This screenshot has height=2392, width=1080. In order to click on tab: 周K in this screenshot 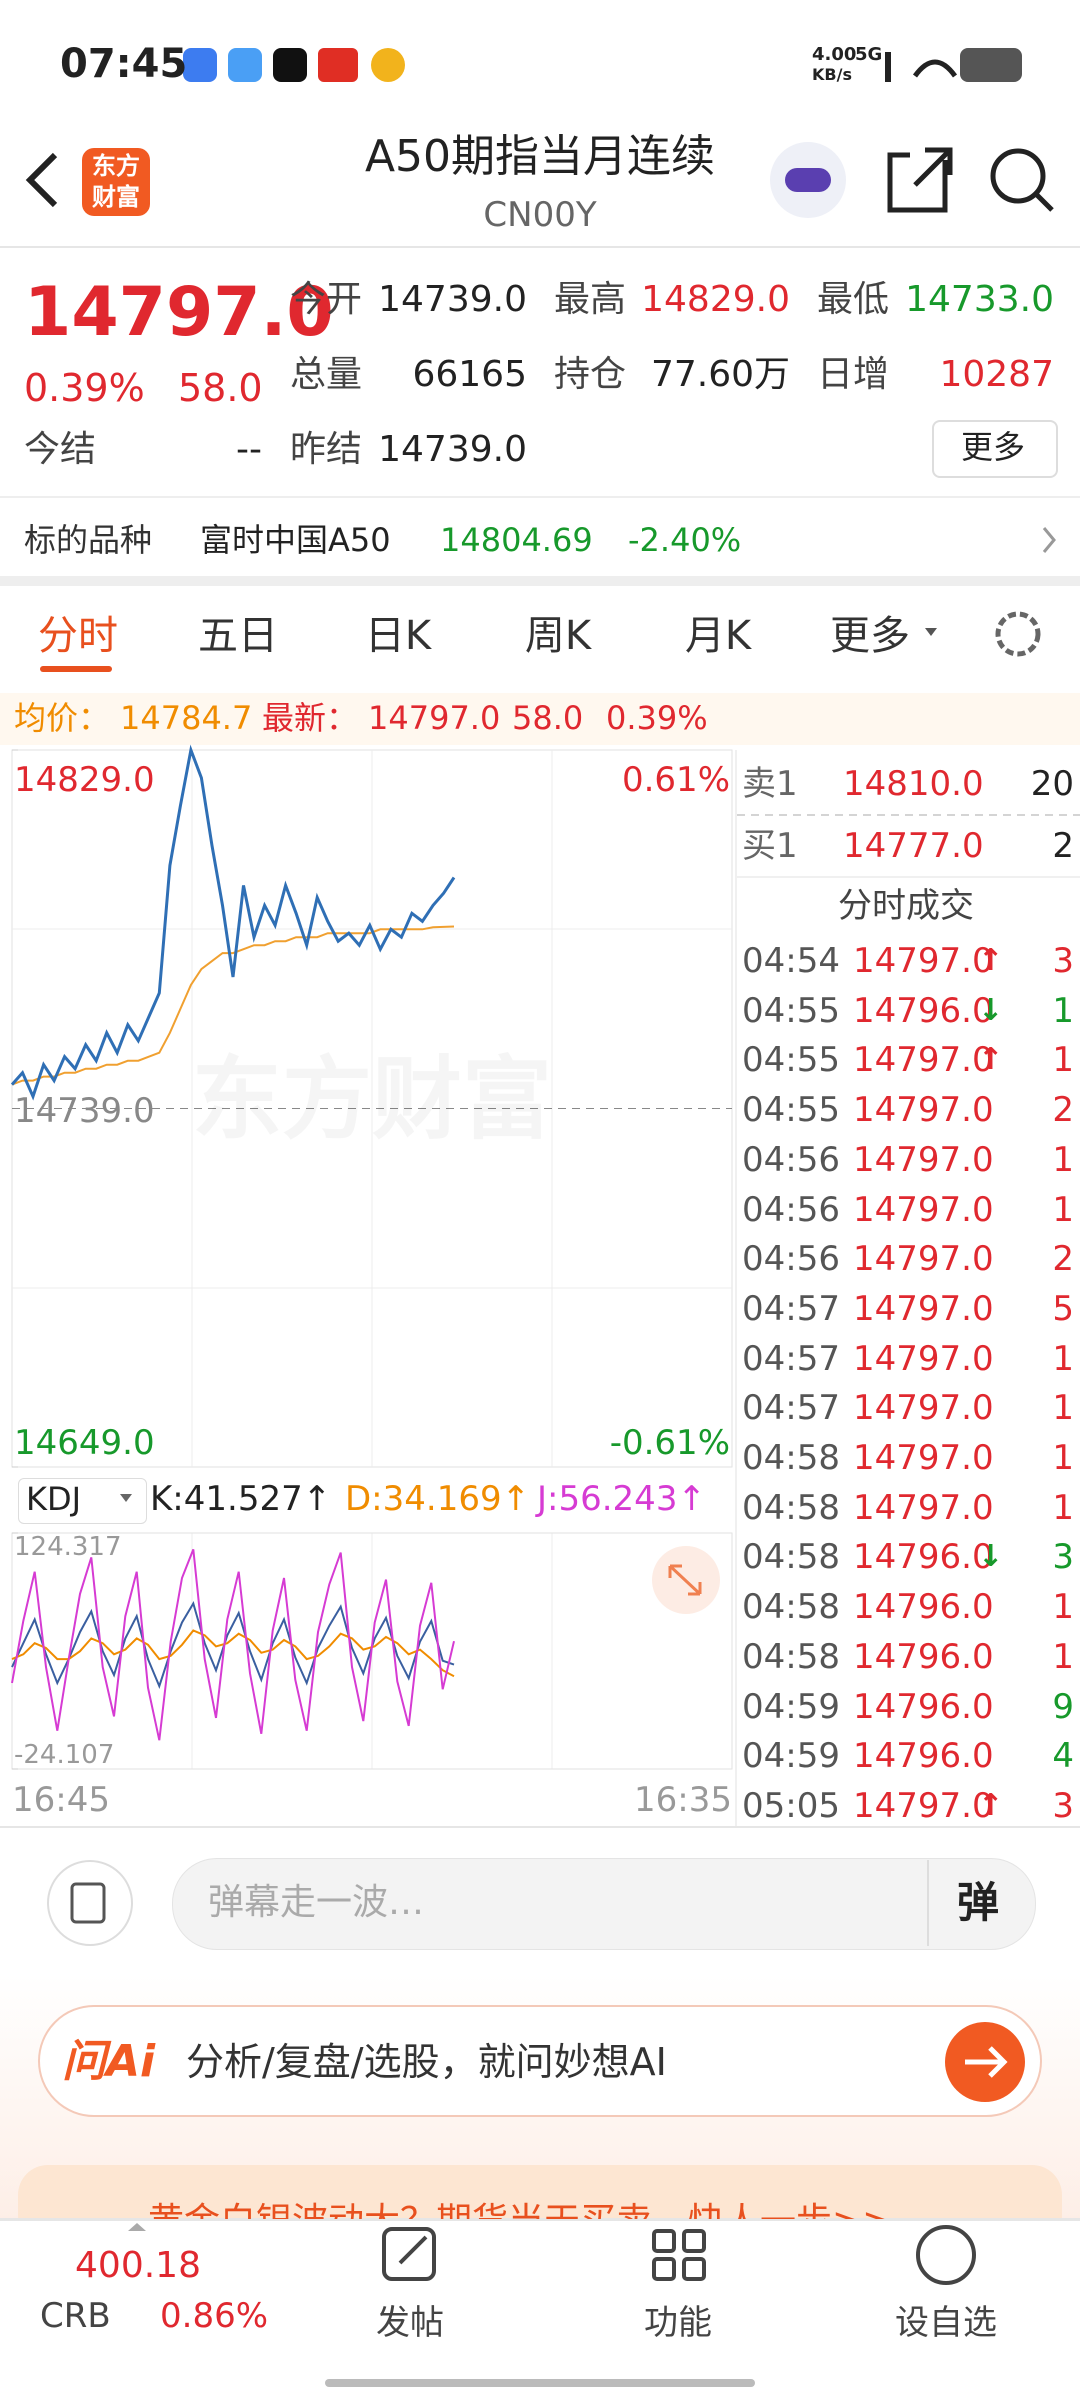, I will do `click(558, 636)`.